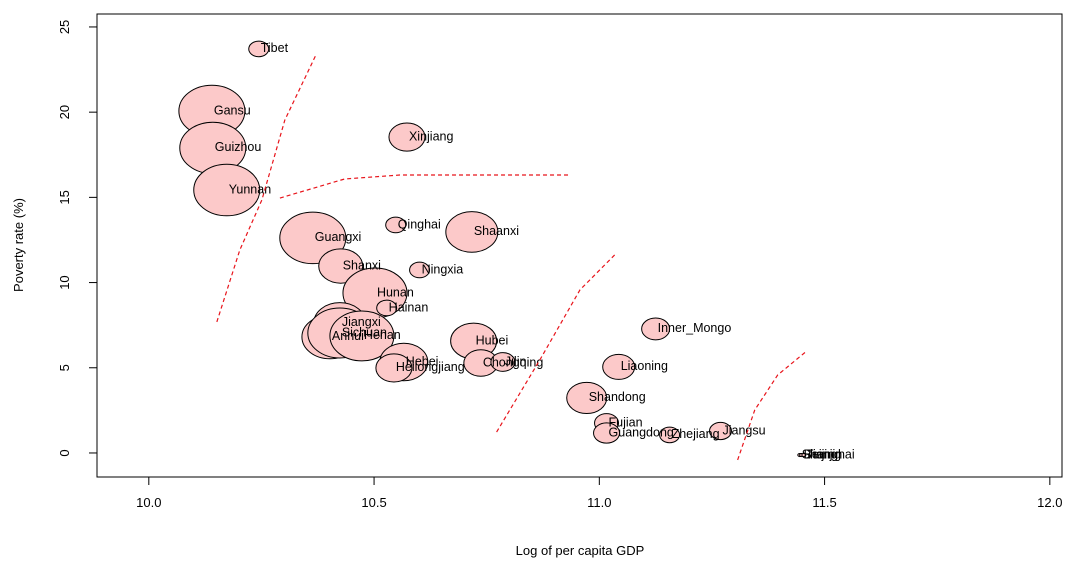 The width and height of the screenshot is (1069, 571). What do you see at coordinates (232, 110) in the screenshot?
I see `point-label: Gansu` at bounding box center [232, 110].